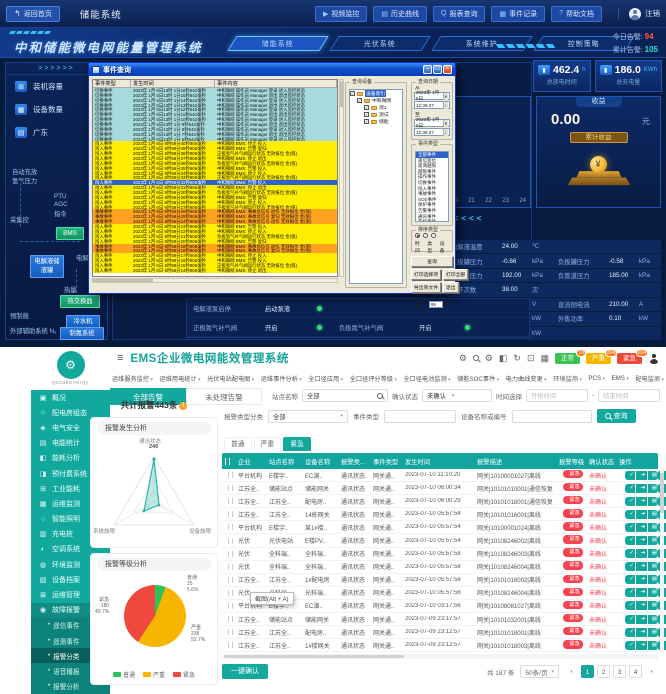 Image resolution: width=666 pixels, height=694 pixels. Describe the element at coordinates (587, 672) in the screenshot. I see `page-button: 1` at that location.